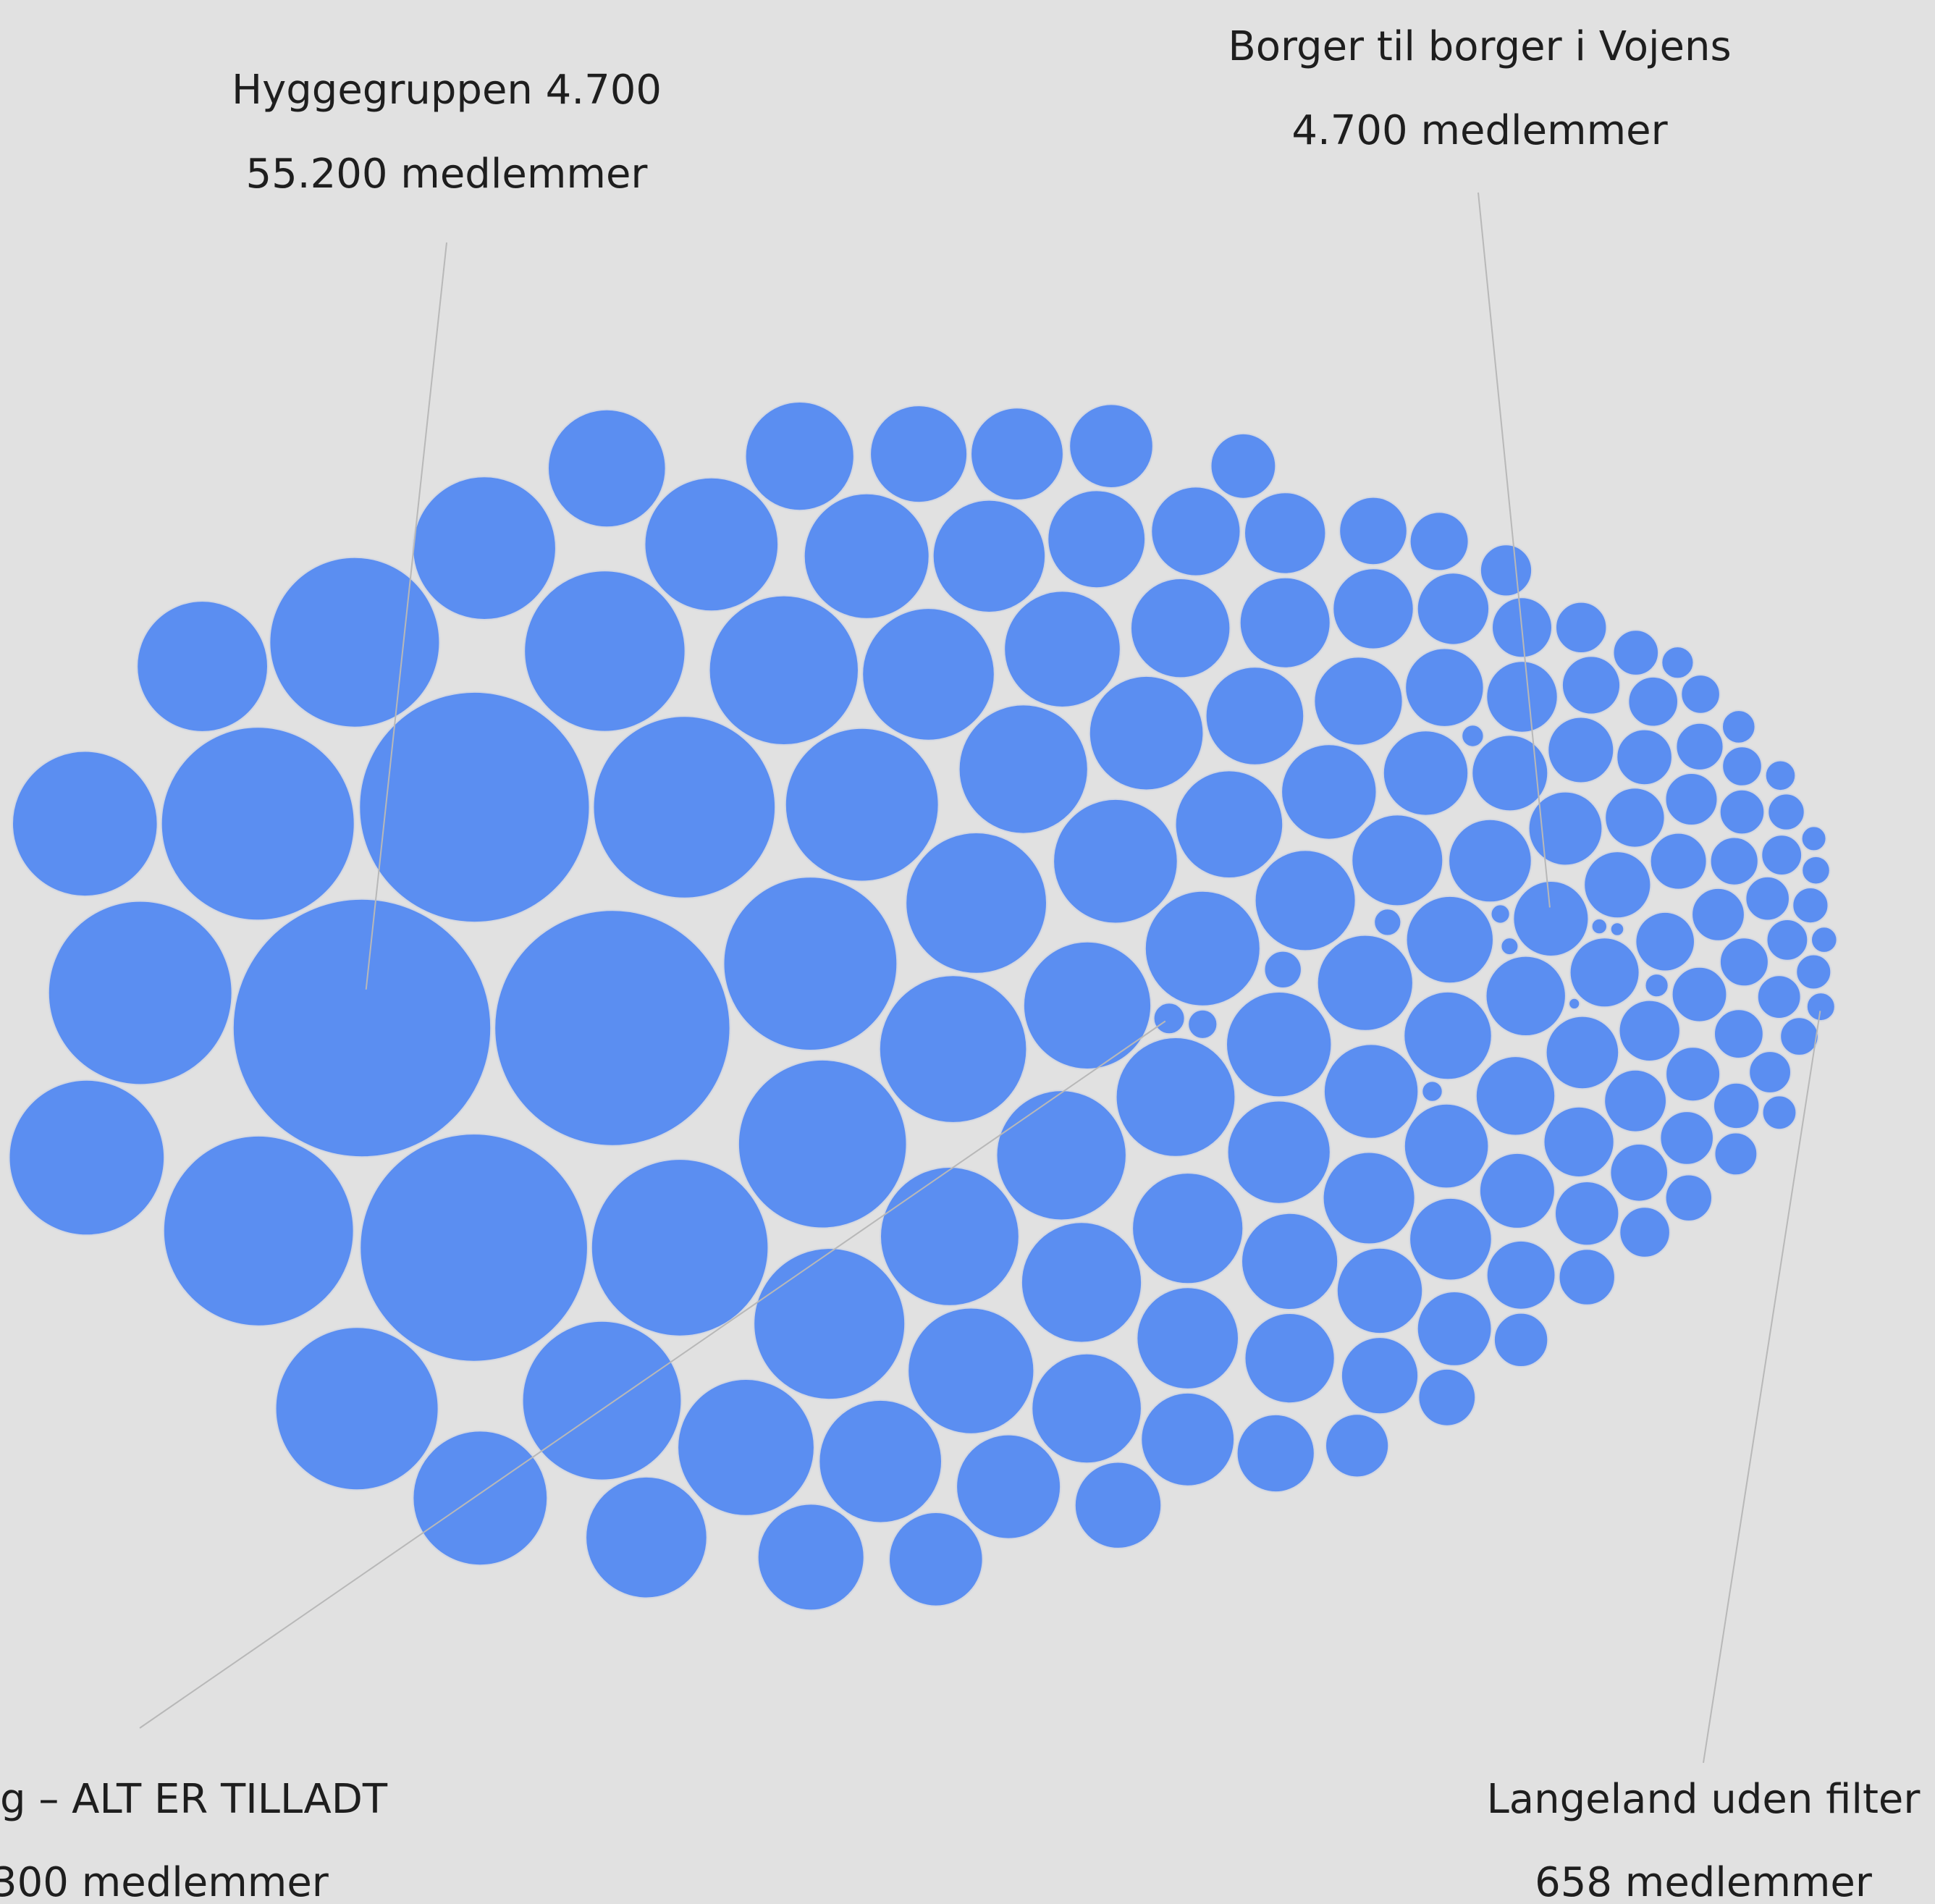  Describe the element at coordinates (1514, 550) in the screenshot. I see `leader-line` at that location.